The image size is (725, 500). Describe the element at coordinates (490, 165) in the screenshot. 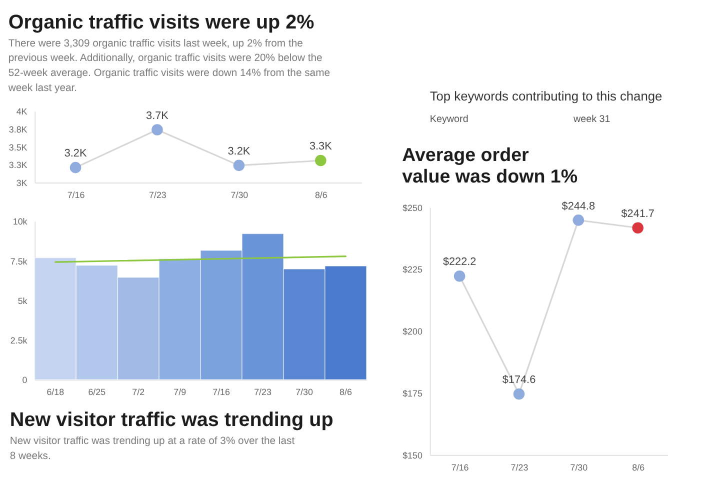

I see `chart-title: Average order value was down 1%` at that location.